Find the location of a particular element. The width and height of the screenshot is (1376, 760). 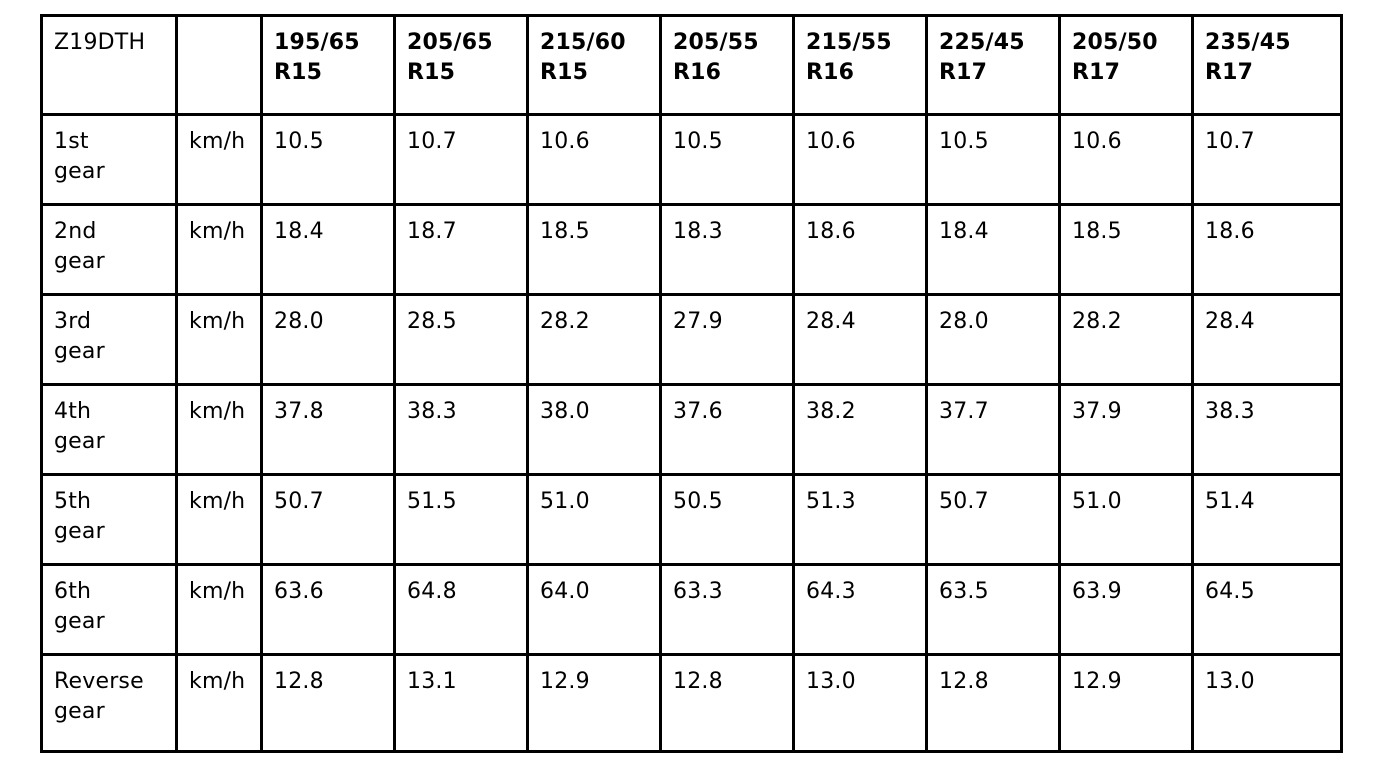

gear-label-cell: 2nd gear is located at coordinates (109, 249).